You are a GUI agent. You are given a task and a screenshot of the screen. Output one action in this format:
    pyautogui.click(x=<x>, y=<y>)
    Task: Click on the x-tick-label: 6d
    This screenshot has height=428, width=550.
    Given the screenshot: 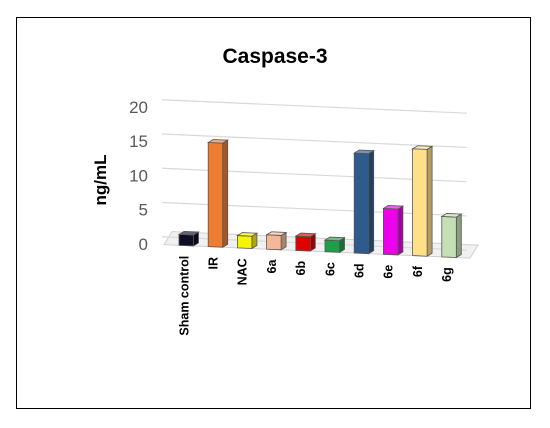 What is the action you would take?
    pyautogui.click(x=359, y=270)
    